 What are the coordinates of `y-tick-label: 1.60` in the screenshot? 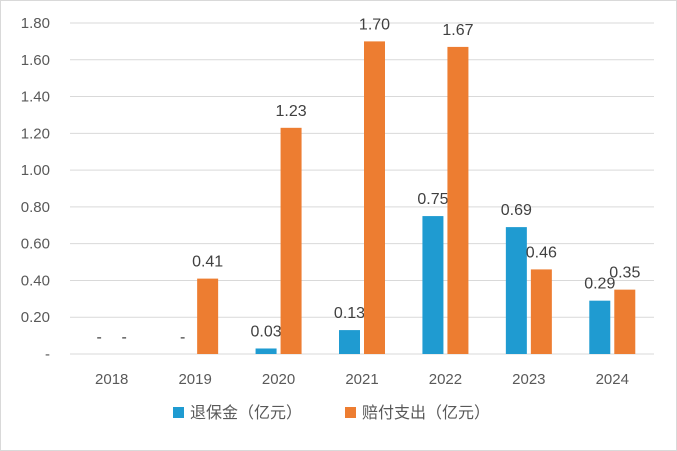 It's located at (35, 60).